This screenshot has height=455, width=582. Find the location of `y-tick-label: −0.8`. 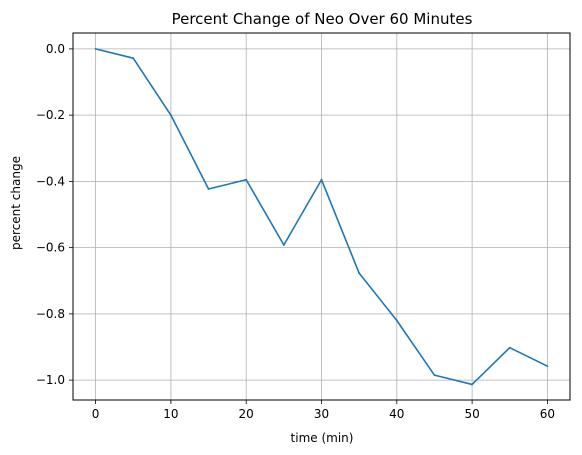

y-tick-label: −0.8 is located at coordinates (50, 314).